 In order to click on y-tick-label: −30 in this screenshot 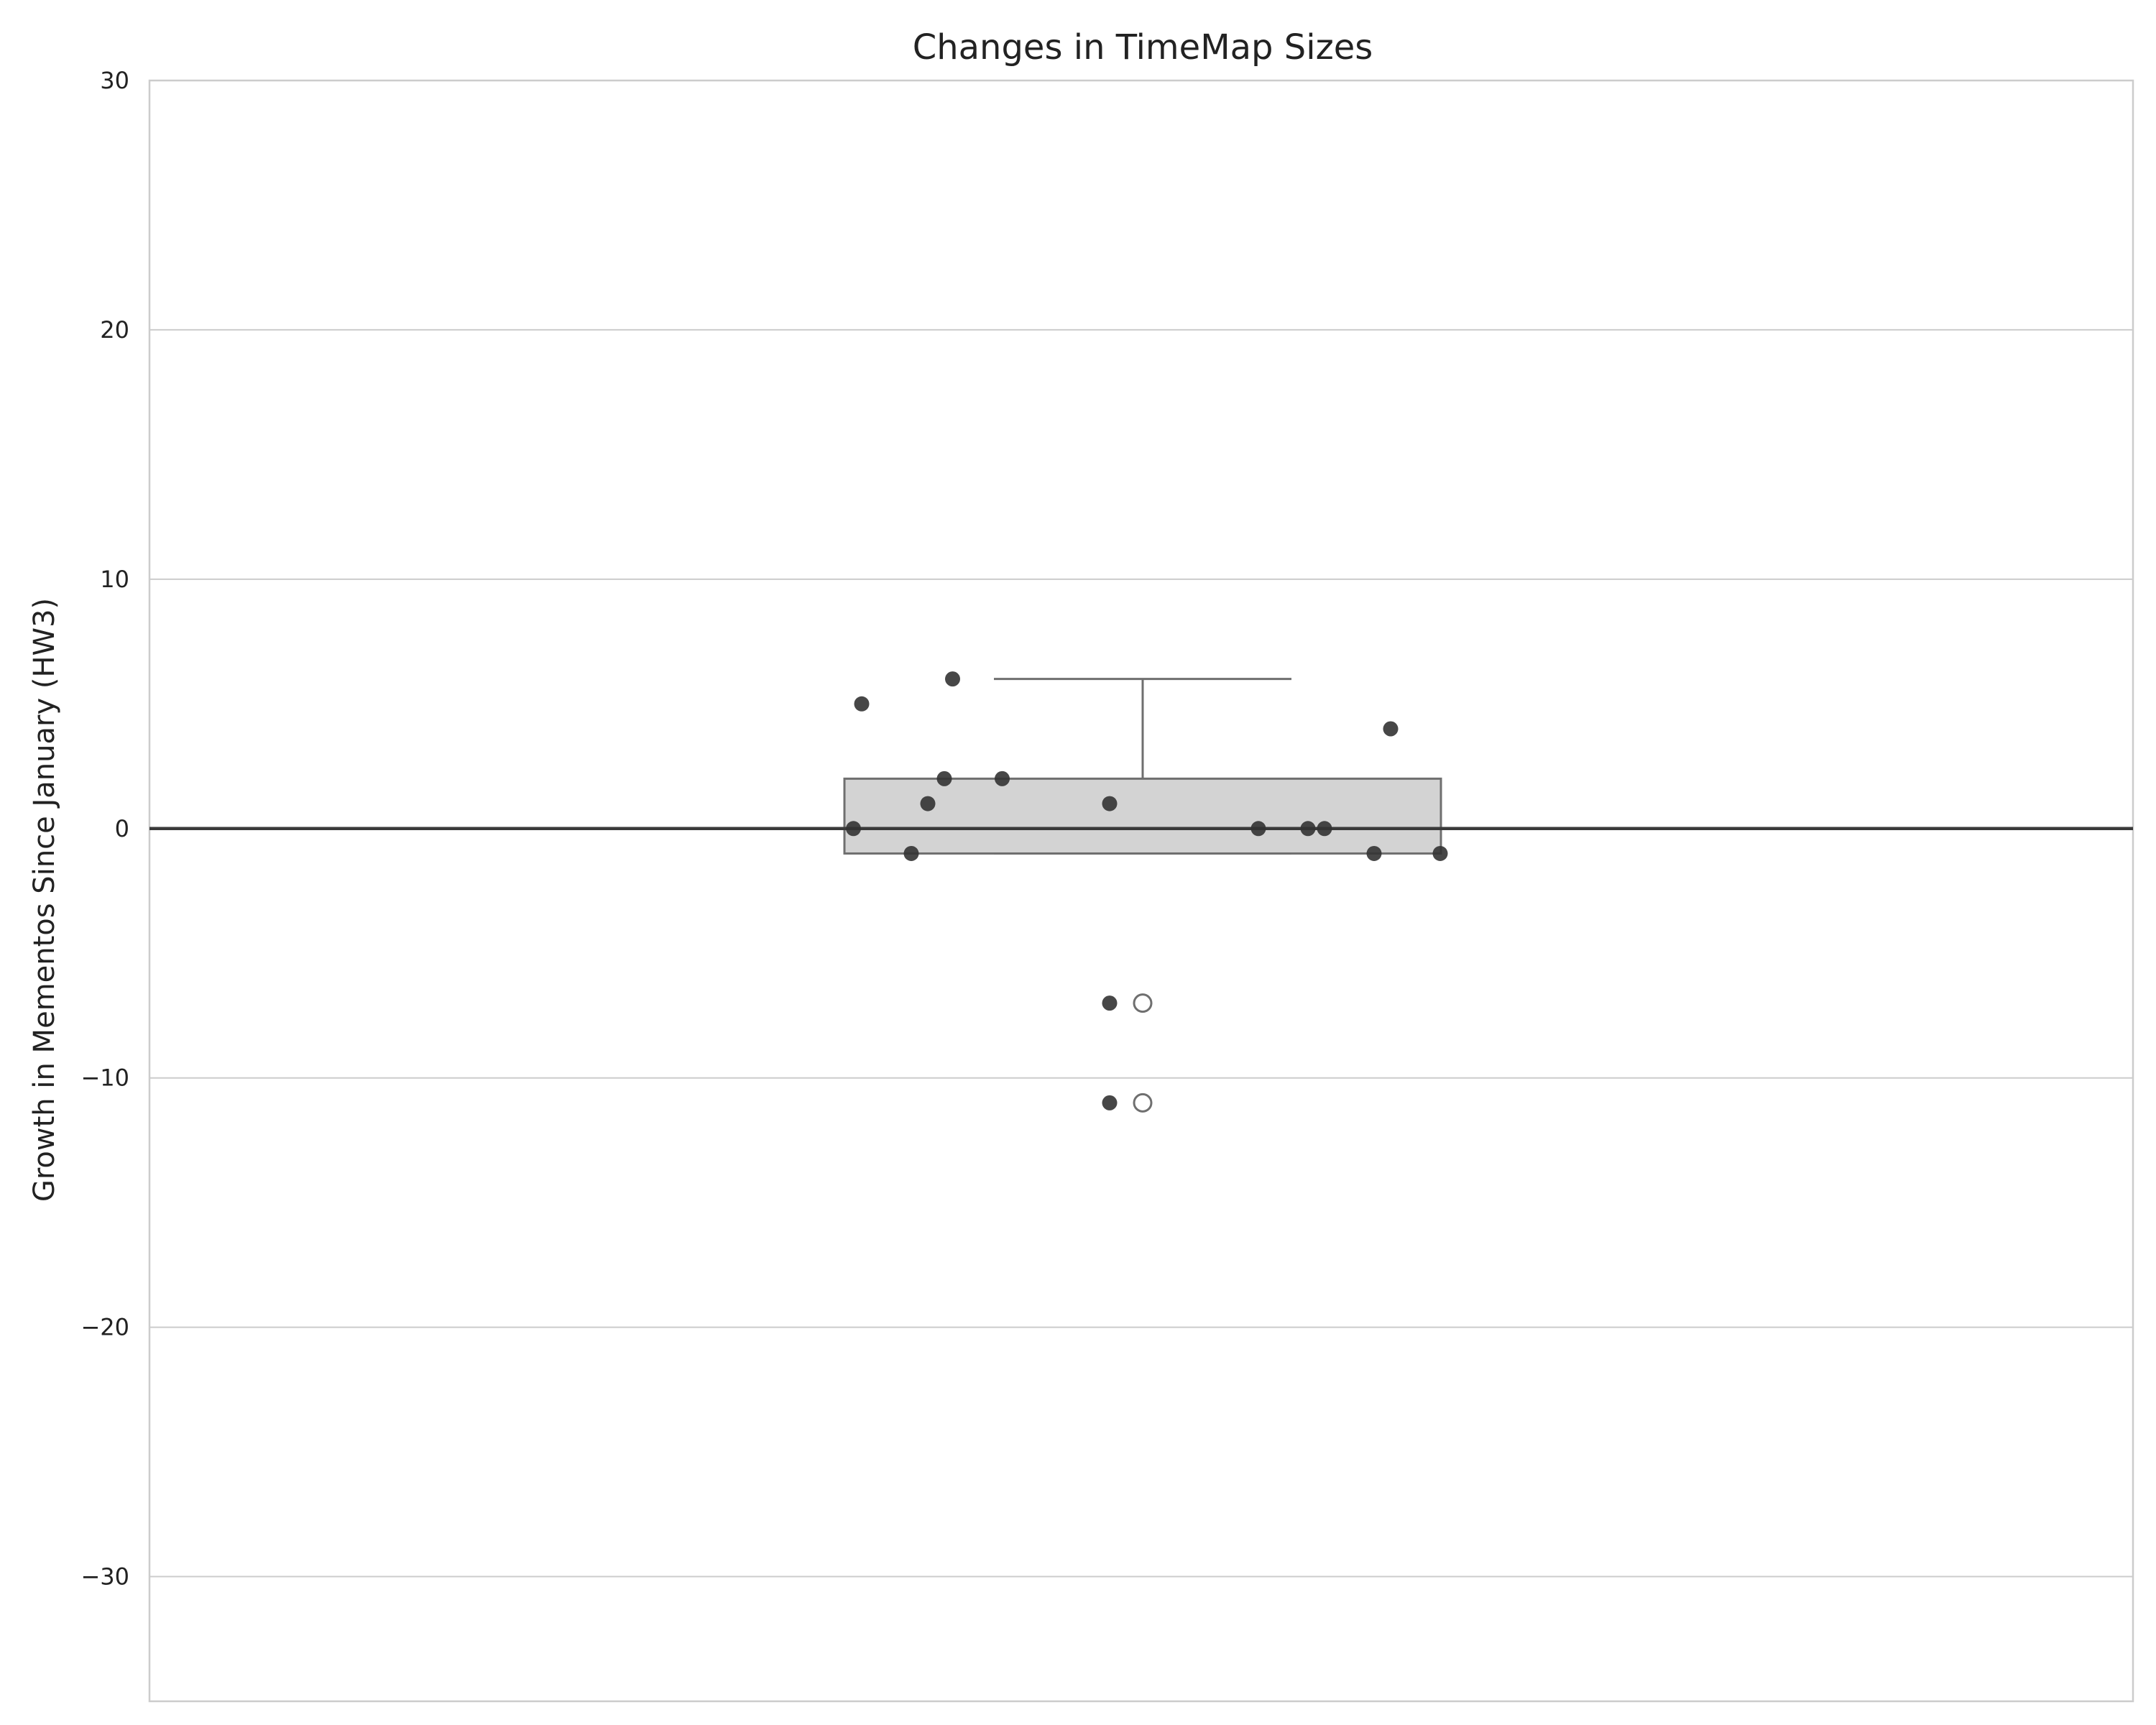, I will do `click(104, 1577)`.